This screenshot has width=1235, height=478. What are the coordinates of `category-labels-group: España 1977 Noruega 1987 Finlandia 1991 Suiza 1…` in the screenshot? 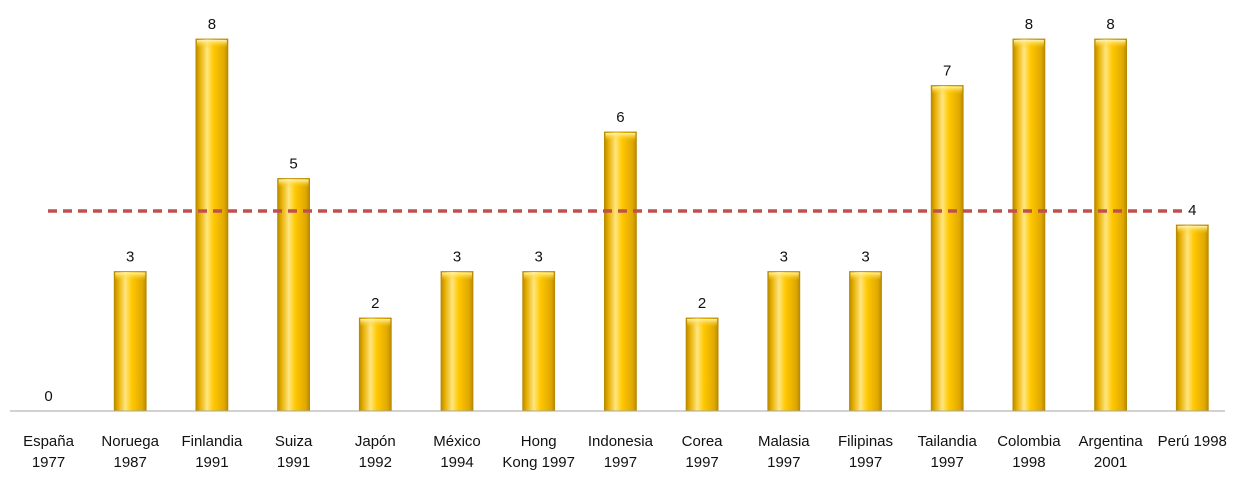 It's located at (625, 452).